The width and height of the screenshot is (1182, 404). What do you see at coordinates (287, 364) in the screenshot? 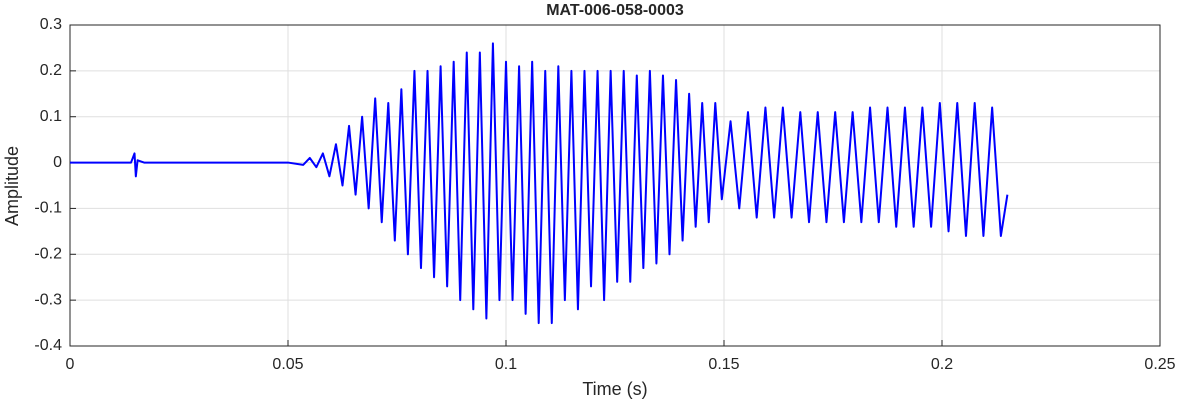
I see `x-tick-label: 0.05` at bounding box center [287, 364].